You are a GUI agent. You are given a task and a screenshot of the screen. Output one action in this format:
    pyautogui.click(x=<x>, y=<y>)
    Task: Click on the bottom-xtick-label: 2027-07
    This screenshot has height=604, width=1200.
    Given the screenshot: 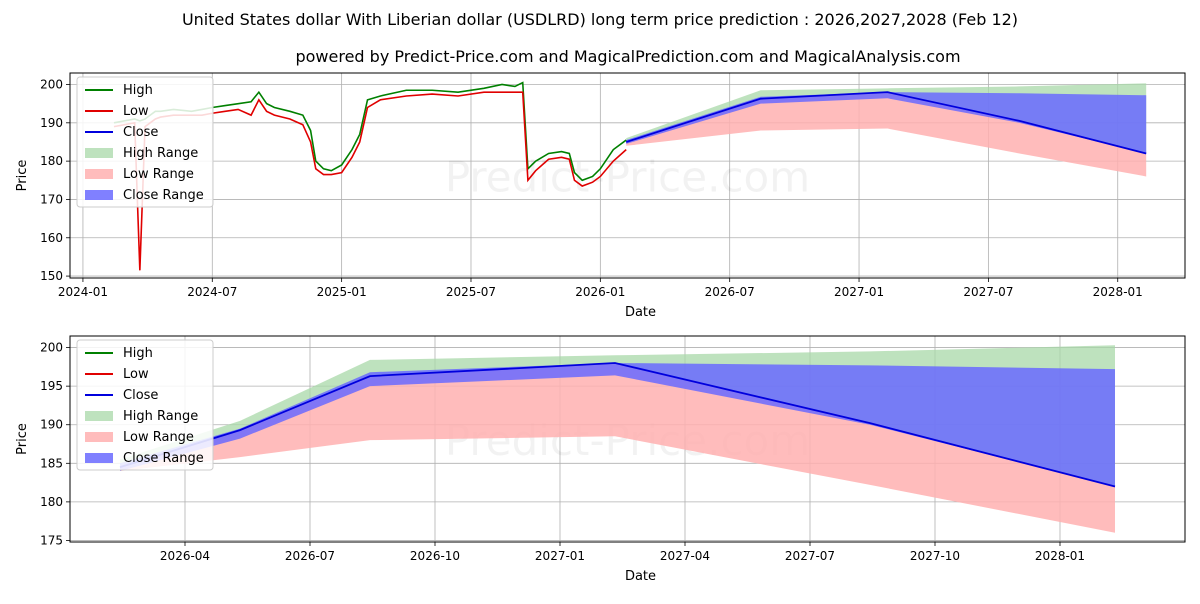 What is the action you would take?
    pyautogui.click(x=810, y=556)
    